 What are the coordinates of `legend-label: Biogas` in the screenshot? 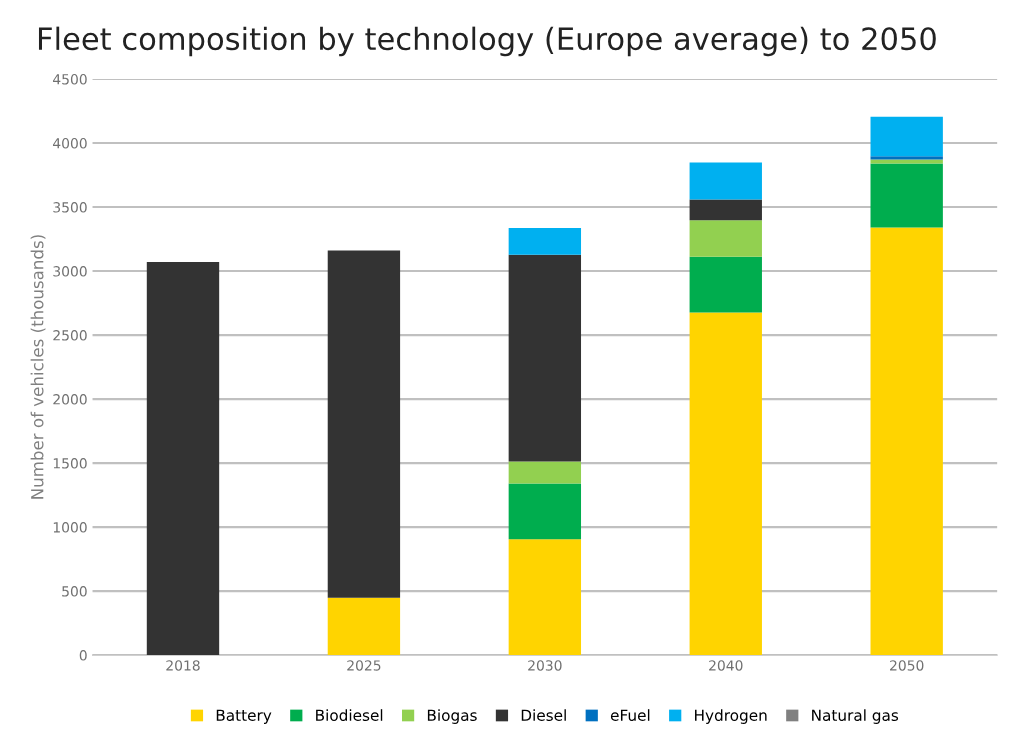 It's located at (452, 716).